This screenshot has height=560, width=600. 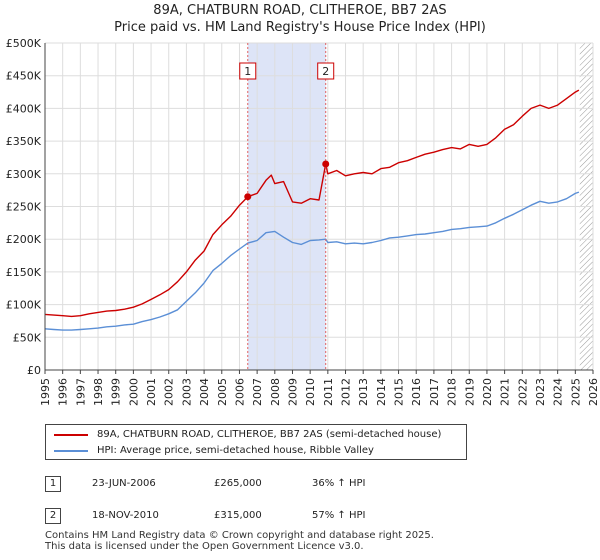 I want to click on x-tick-label: 2004, so click(x=204, y=392).